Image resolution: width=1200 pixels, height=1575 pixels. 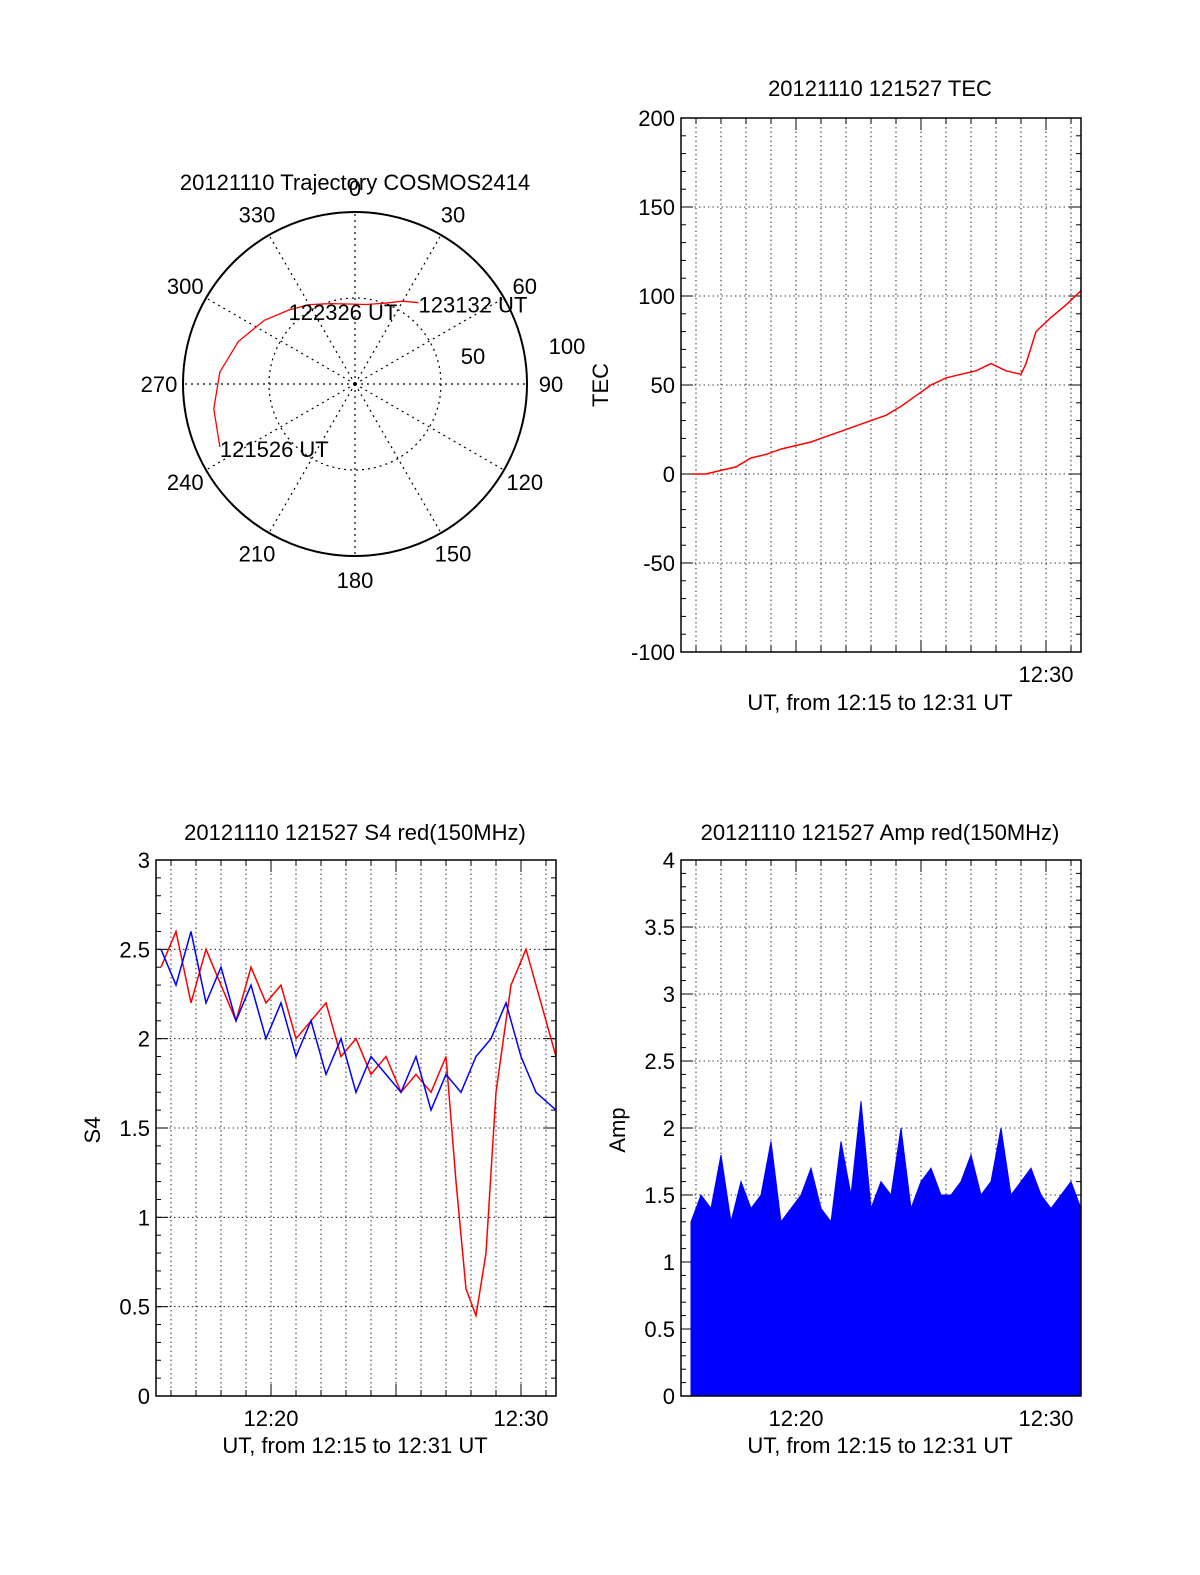 I want to click on polar-azimuth-label: 240, so click(x=185, y=482).